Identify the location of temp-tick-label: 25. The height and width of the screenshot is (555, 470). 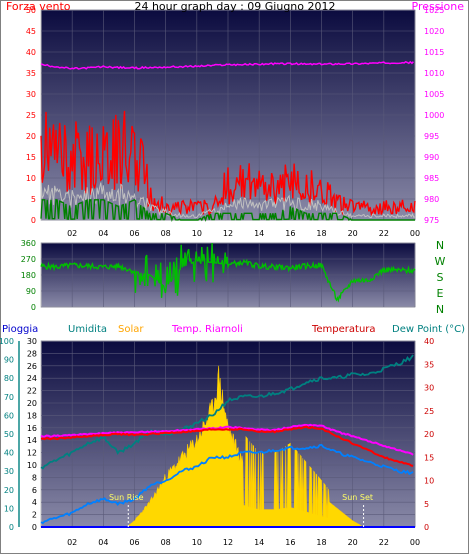
(429, 411).